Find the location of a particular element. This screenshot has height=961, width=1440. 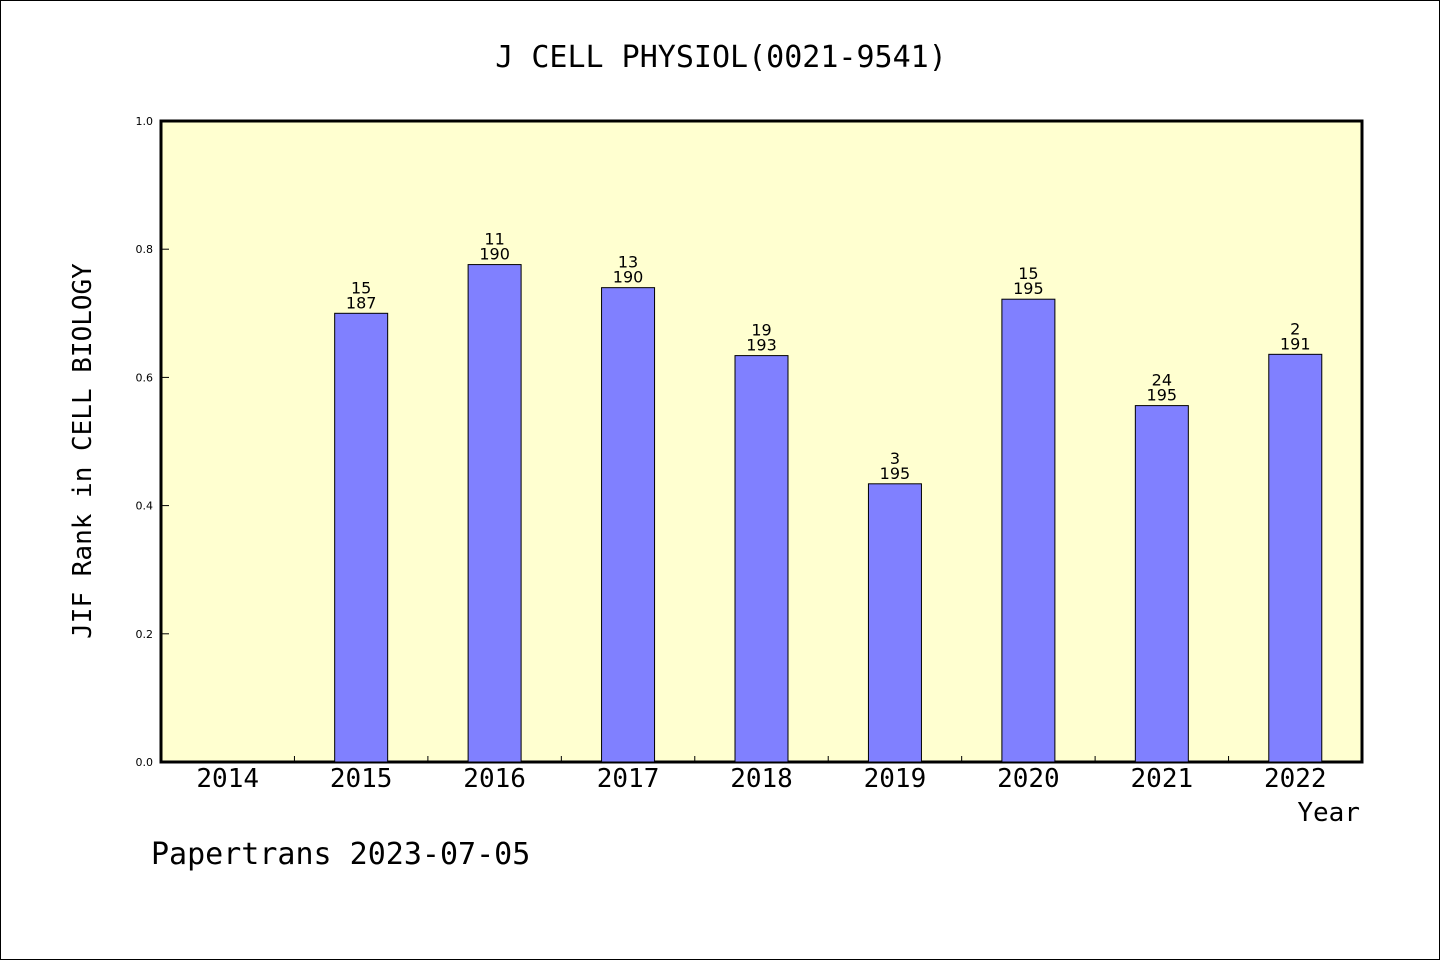

x-tick-label: 2014 is located at coordinates (227, 779).